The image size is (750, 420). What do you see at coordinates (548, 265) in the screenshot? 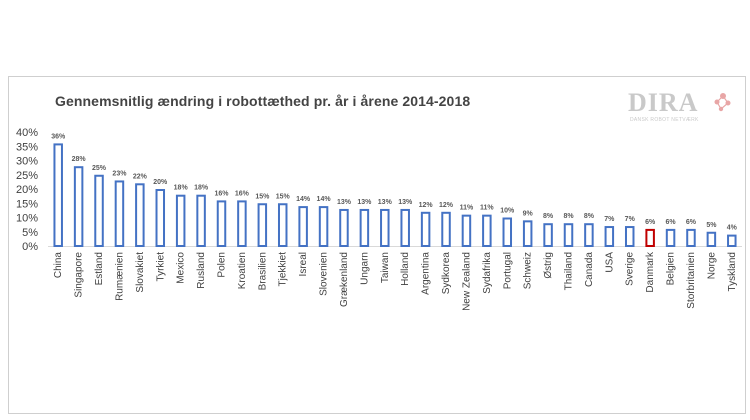
I see `x-tick-label: Østrig` at bounding box center [548, 265].